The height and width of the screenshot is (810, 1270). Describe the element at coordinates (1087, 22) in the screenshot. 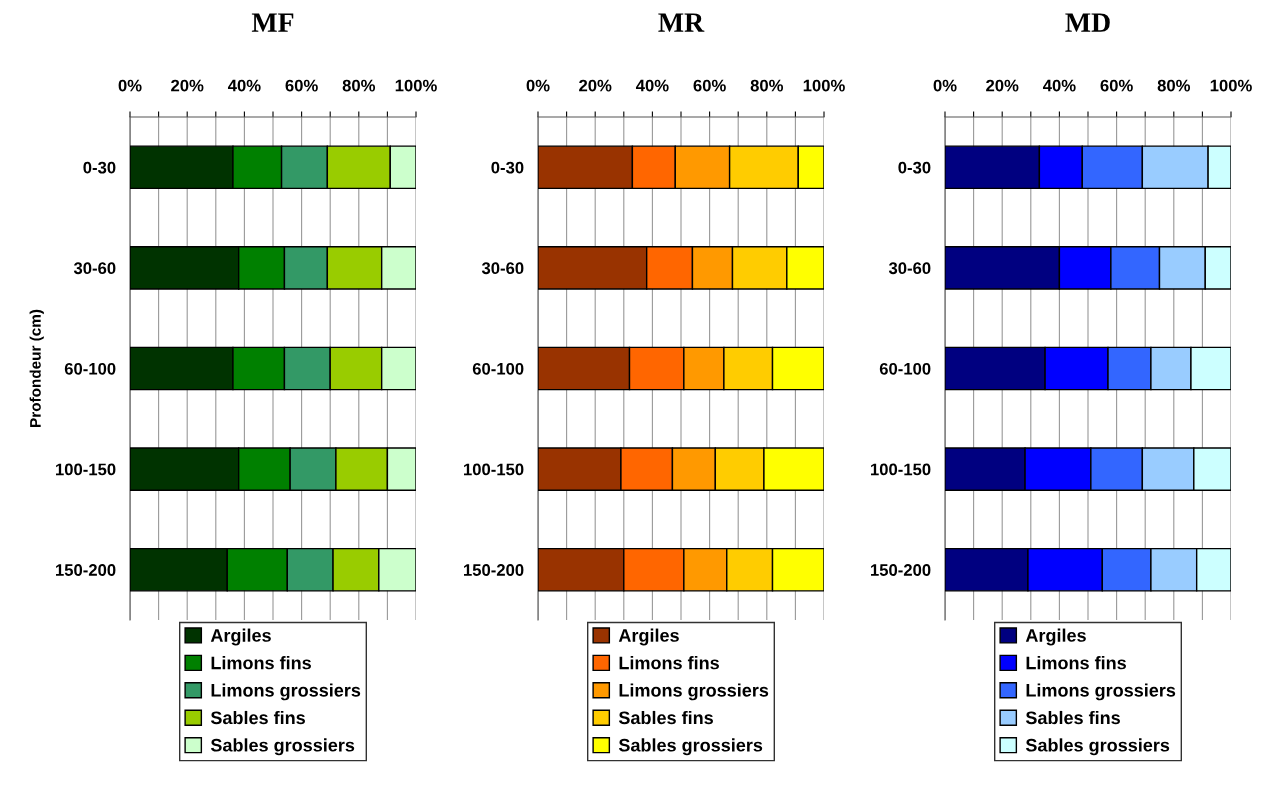

I see `chart-title: MD` at that location.